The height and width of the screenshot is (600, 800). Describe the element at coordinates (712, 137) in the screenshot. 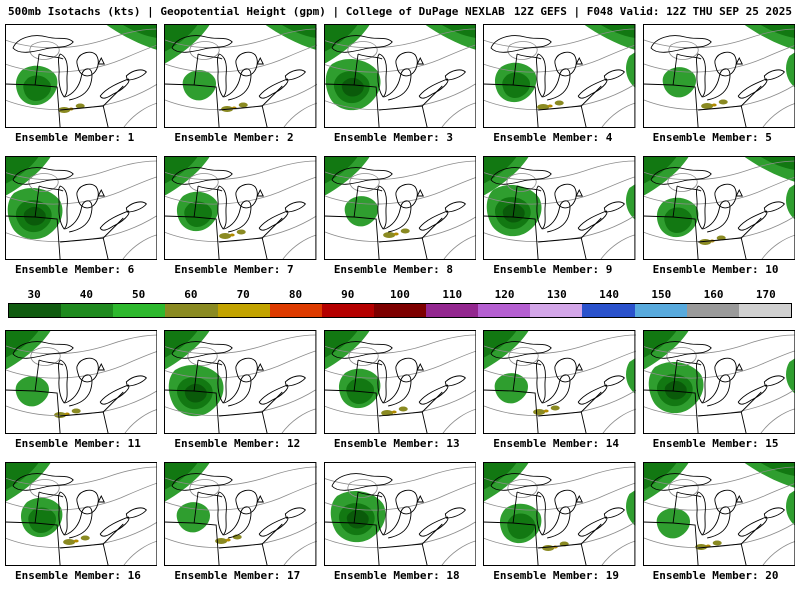

I see `ensemble-member-label: Ensemble Member: 5` at that location.